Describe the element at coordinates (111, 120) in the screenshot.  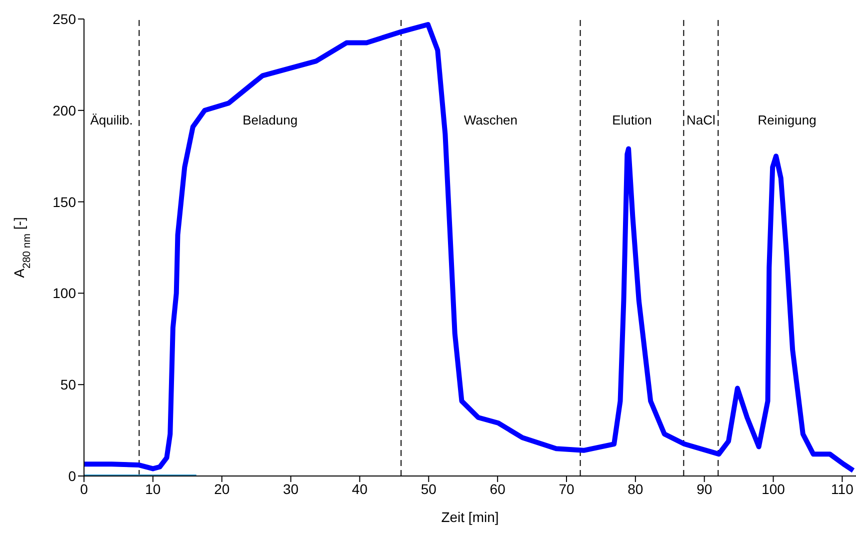
I see `annotation: Äquilib.` at that location.